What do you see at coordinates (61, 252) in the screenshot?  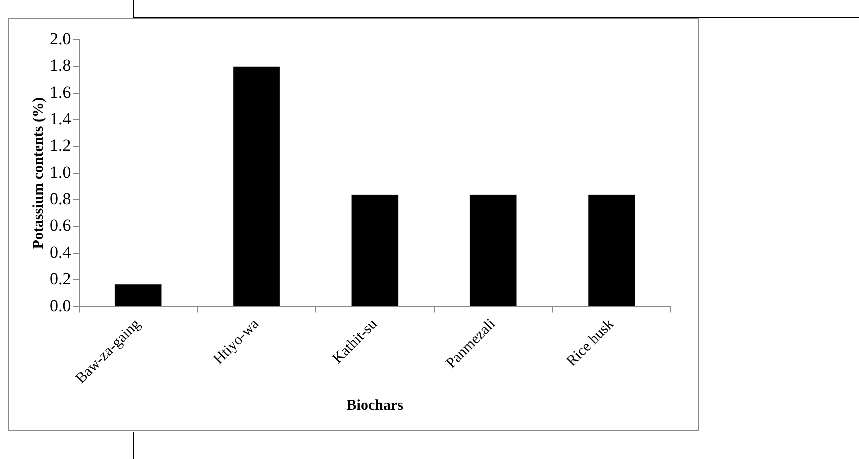 I see `y-tick-label: 0.4` at bounding box center [61, 252].